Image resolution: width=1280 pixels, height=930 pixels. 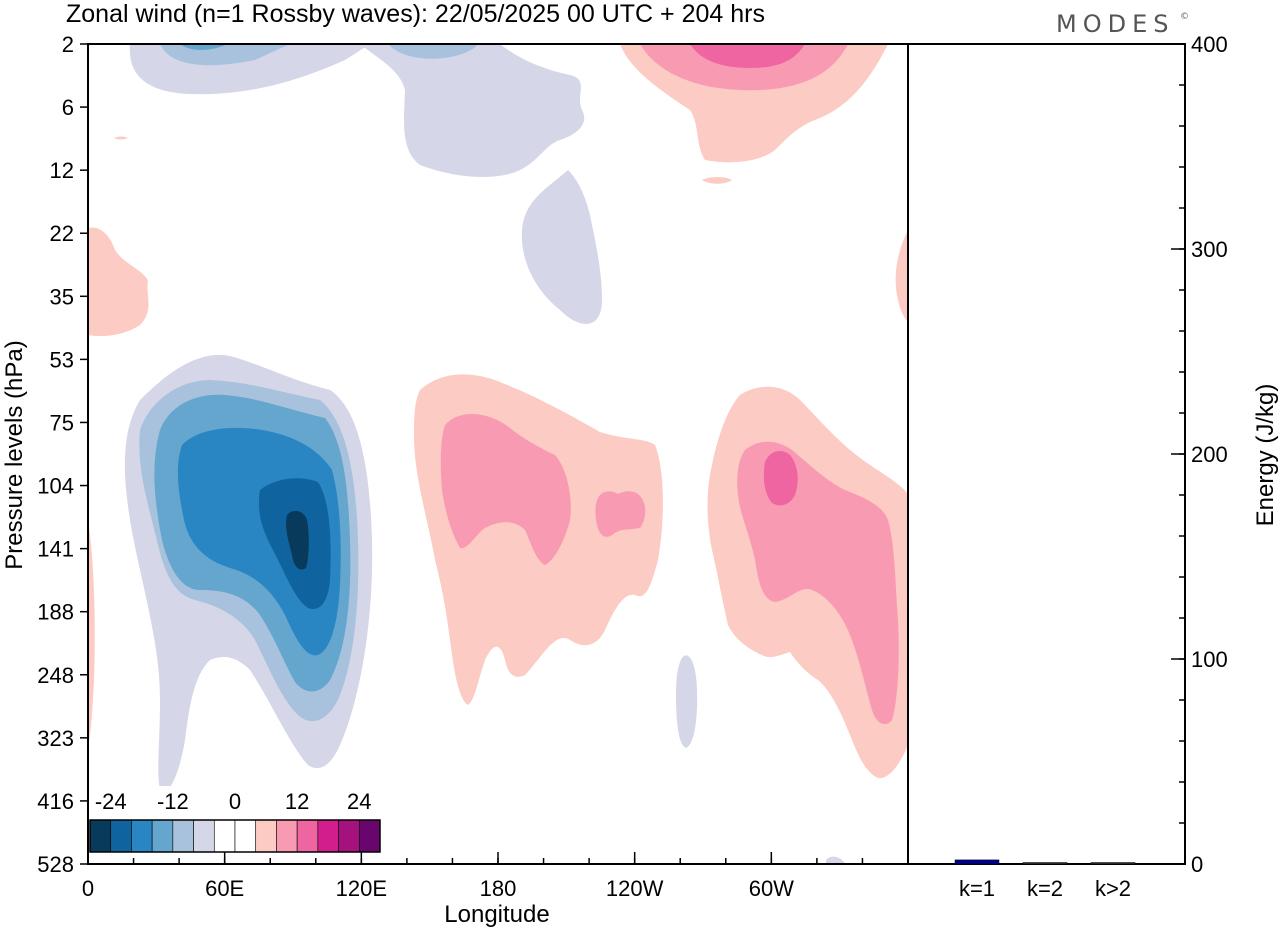 I want to click on x-tick-label: 120E, so click(x=361, y=888).